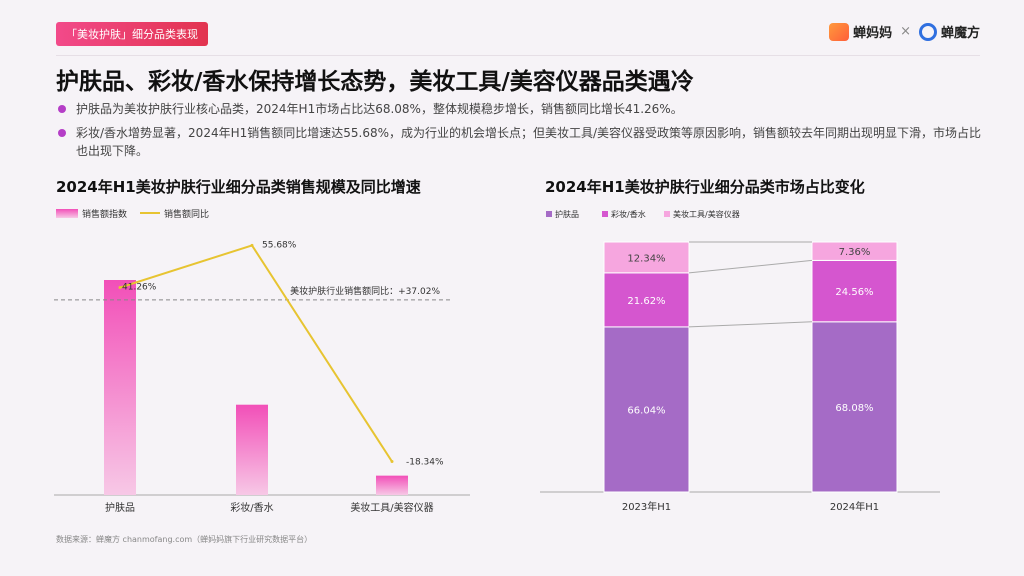  What do you see at coordinates (628, 214) in the screenshot?
I see `legend-label: 彩妆/香水` at bounding box center [628, 214].